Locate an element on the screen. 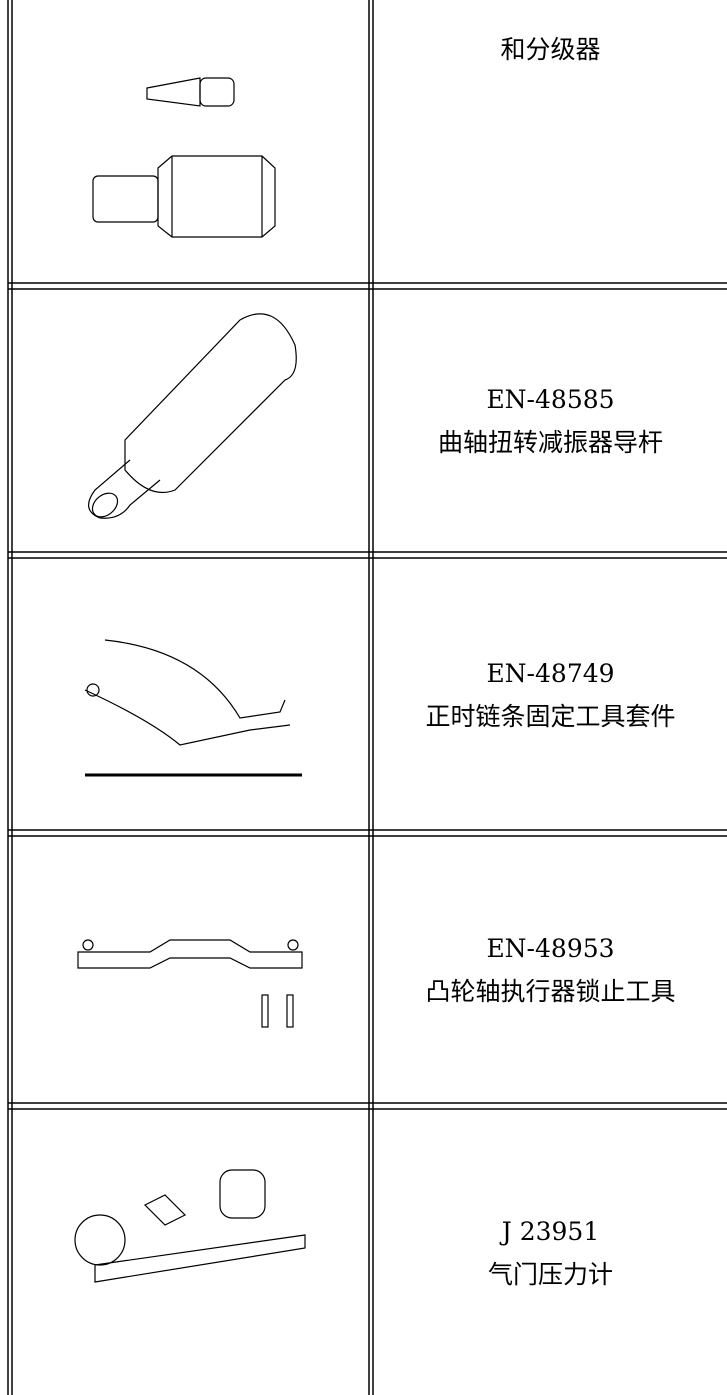  tool-number: EN-48953 is located at coordinates (550, 948).